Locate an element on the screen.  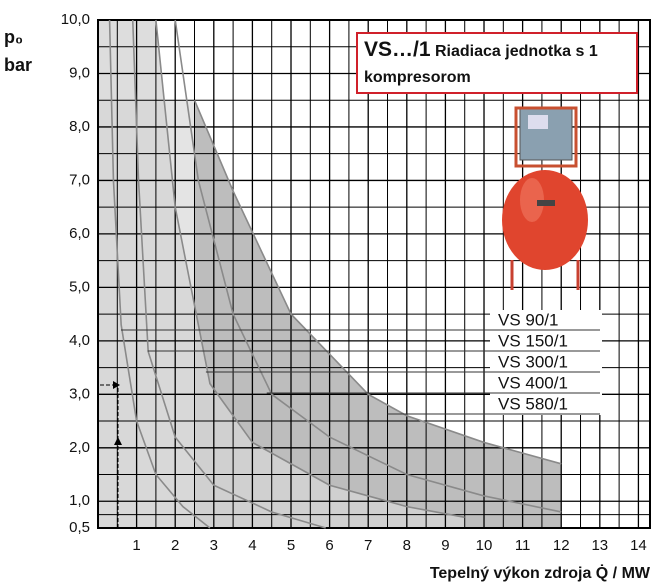
y-tick-label: 3,0 is located at coordinates (79, 393).